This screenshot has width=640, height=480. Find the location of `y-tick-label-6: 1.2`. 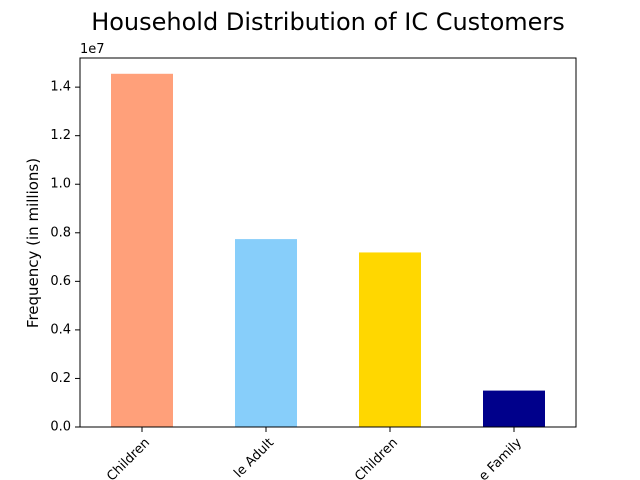

y-tick-label-6: 1.2 is located at coordinates (60, 135).